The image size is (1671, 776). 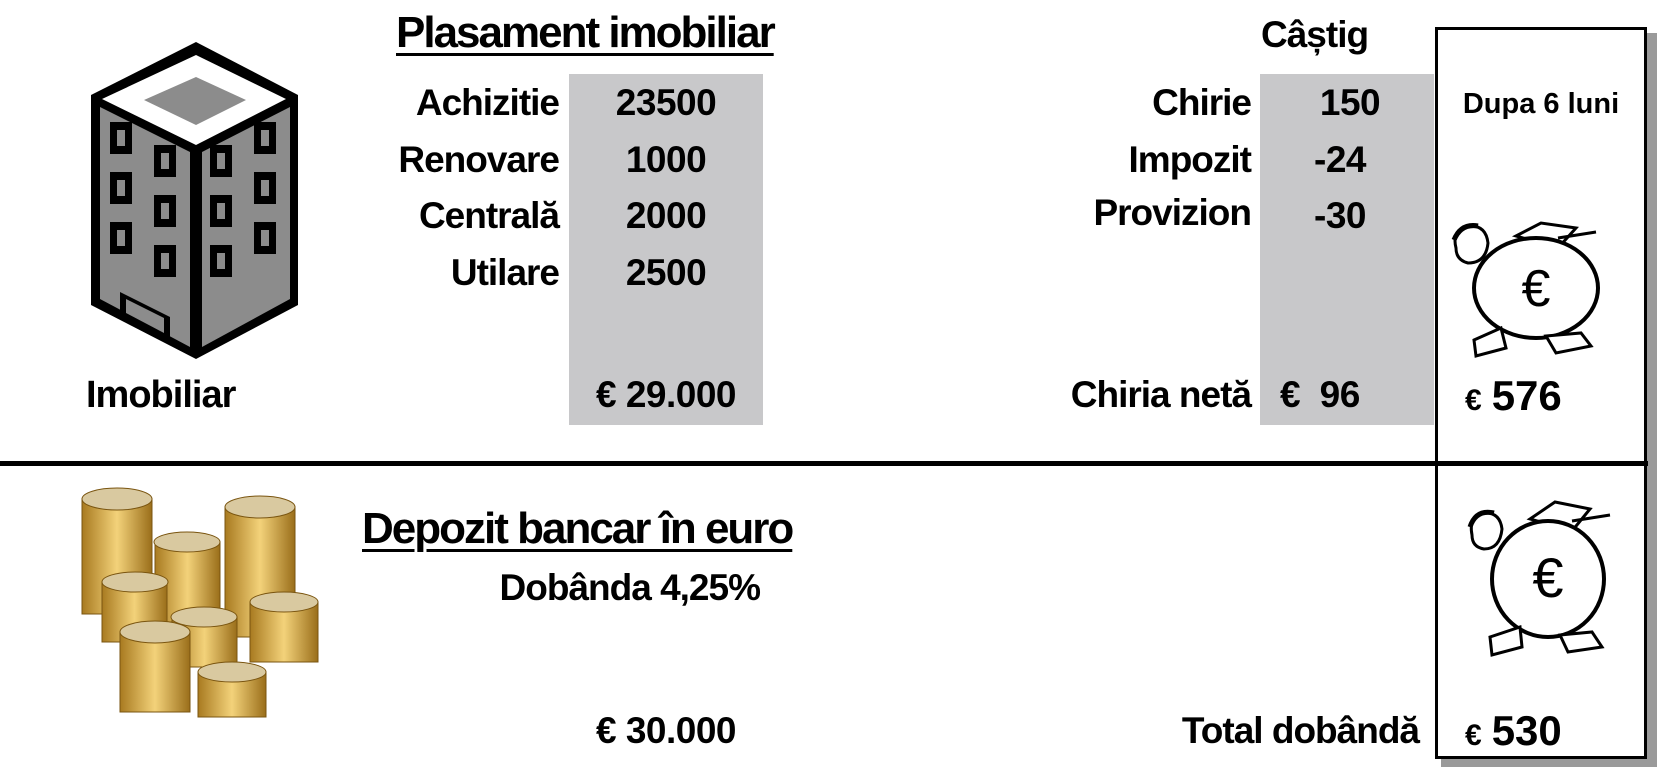 I want to click on item-label-achizitie: Achizitie, so click(x=487, y=102).